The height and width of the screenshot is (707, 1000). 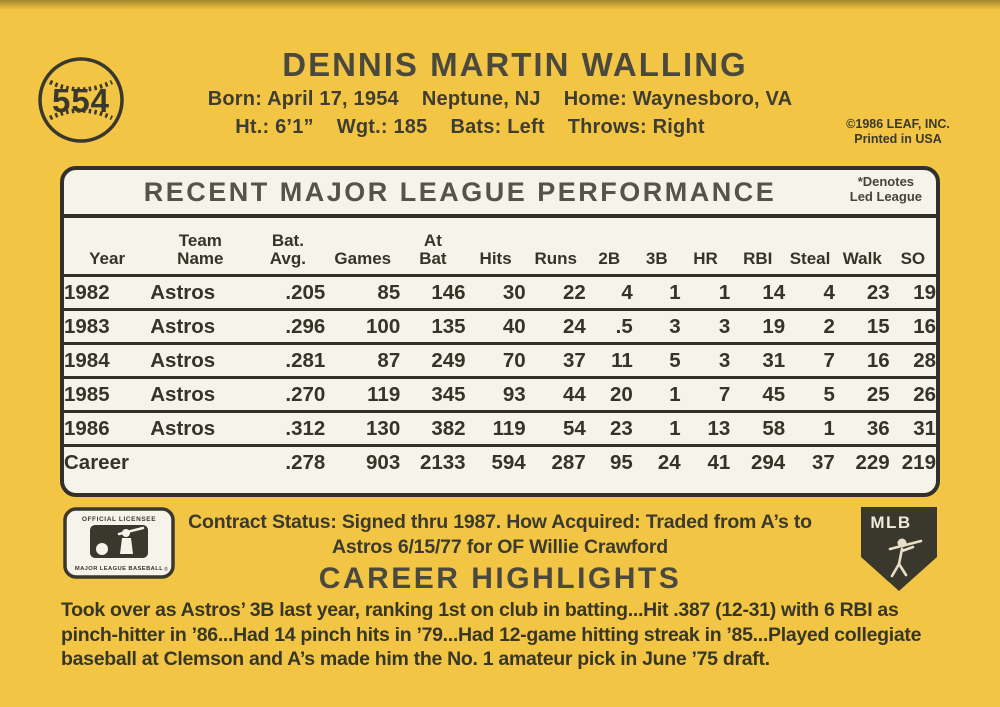 What do you see at coordinates (924, 428) in the screenshot?
I see `stat-cell: 31` at bounding box center [924, 428].